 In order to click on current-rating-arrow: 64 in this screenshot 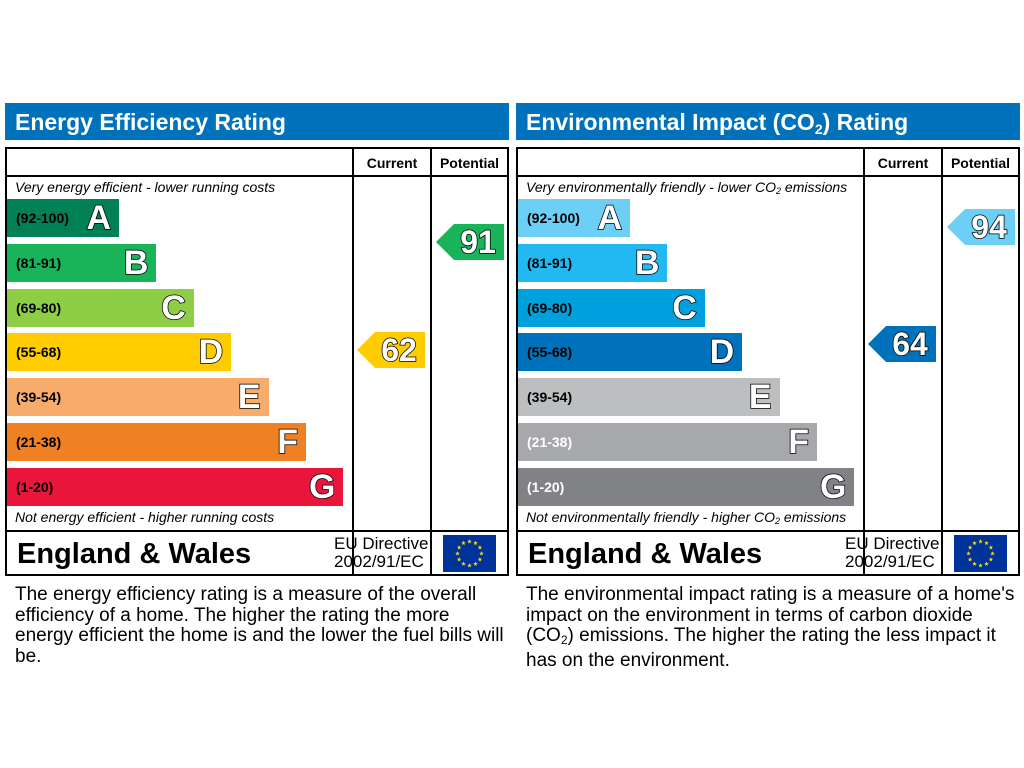, I will do `click(902, 344)`.